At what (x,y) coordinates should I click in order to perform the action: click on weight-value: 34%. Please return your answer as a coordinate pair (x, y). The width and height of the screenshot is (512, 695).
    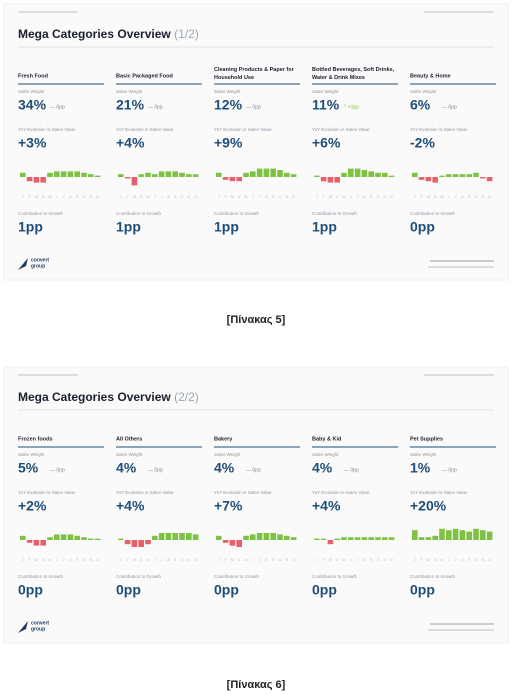
    Looking at the image, I should click on (32, 105).